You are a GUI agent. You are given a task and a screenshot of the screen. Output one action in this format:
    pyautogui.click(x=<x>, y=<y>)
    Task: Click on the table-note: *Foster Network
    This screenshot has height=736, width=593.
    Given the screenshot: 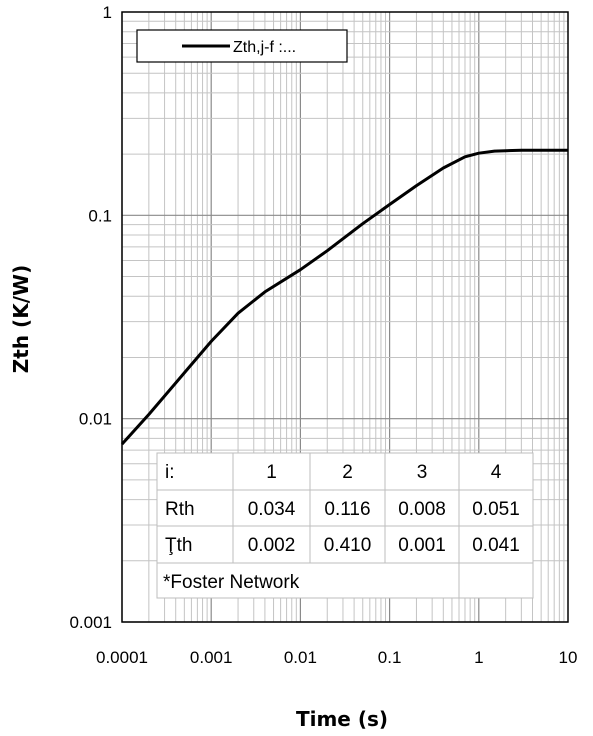 What is the action you would take?
    pyautogui.click(x=231, y=582)
    